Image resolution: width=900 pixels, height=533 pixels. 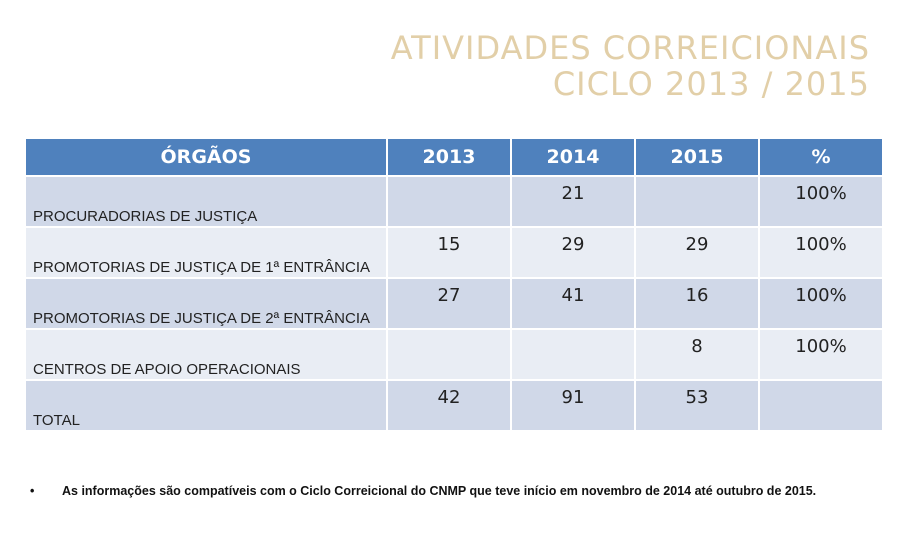 I want to click on cell-2015: 8, so click(x=697, y=354).